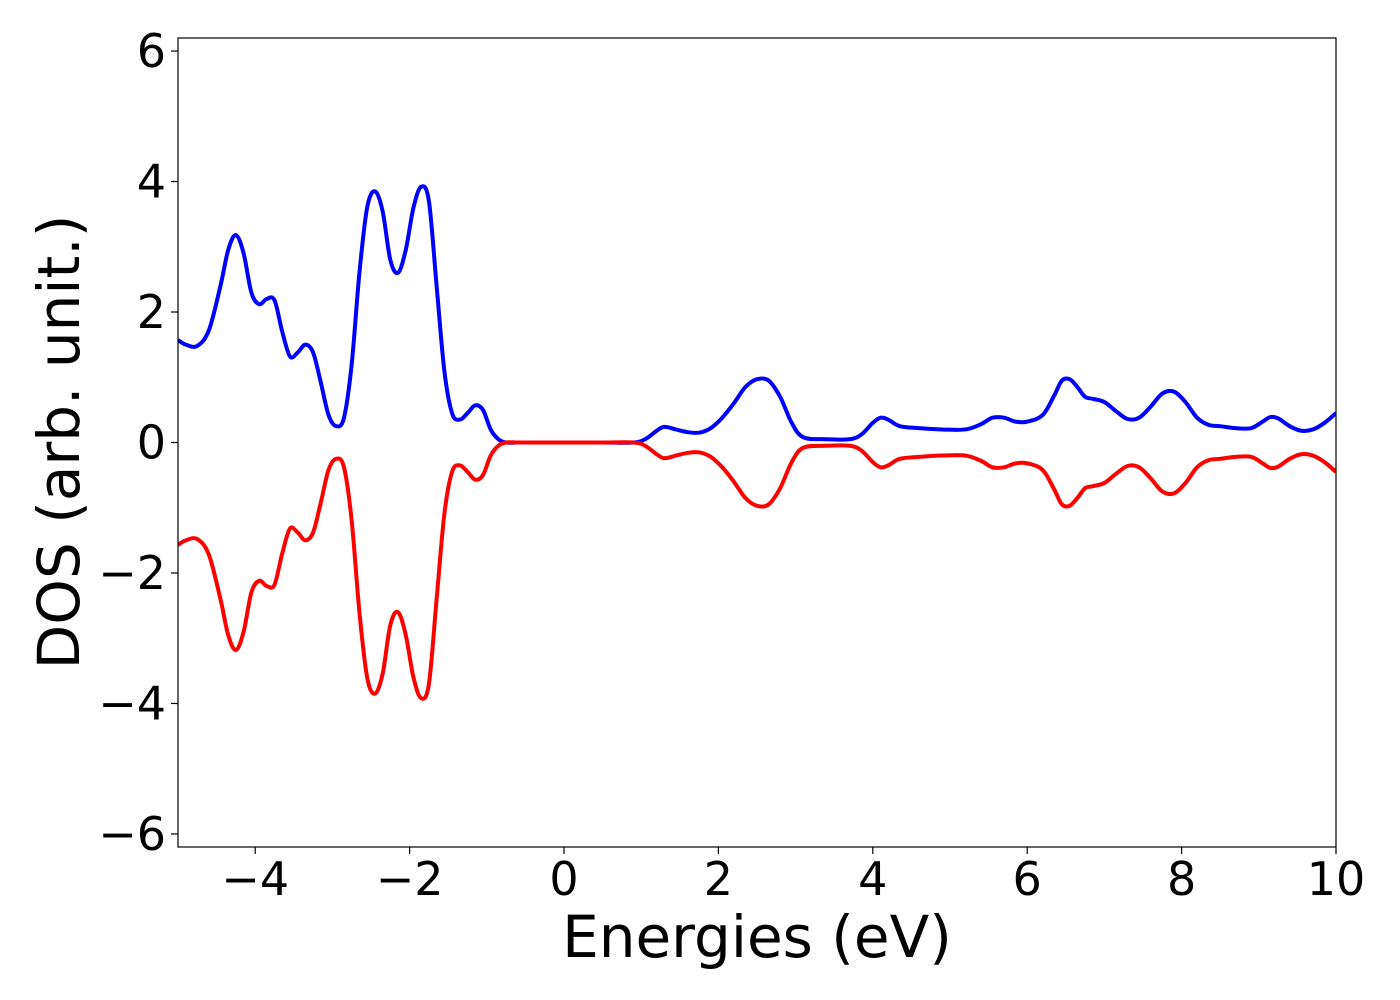 Image resolution: width=1400 pixels, height=1000 pixels. I want to click on y-tick-label: 2, so click(151, 312).